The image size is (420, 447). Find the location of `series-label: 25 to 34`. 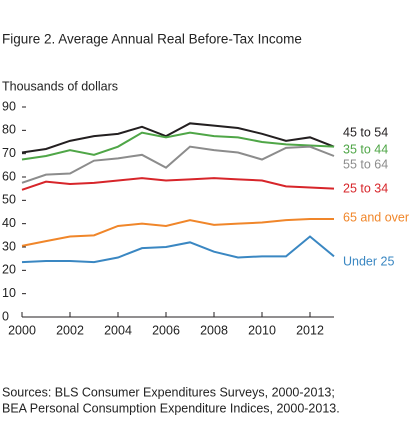

series-label: 25 to 34 is located at coordinates (365, 188).